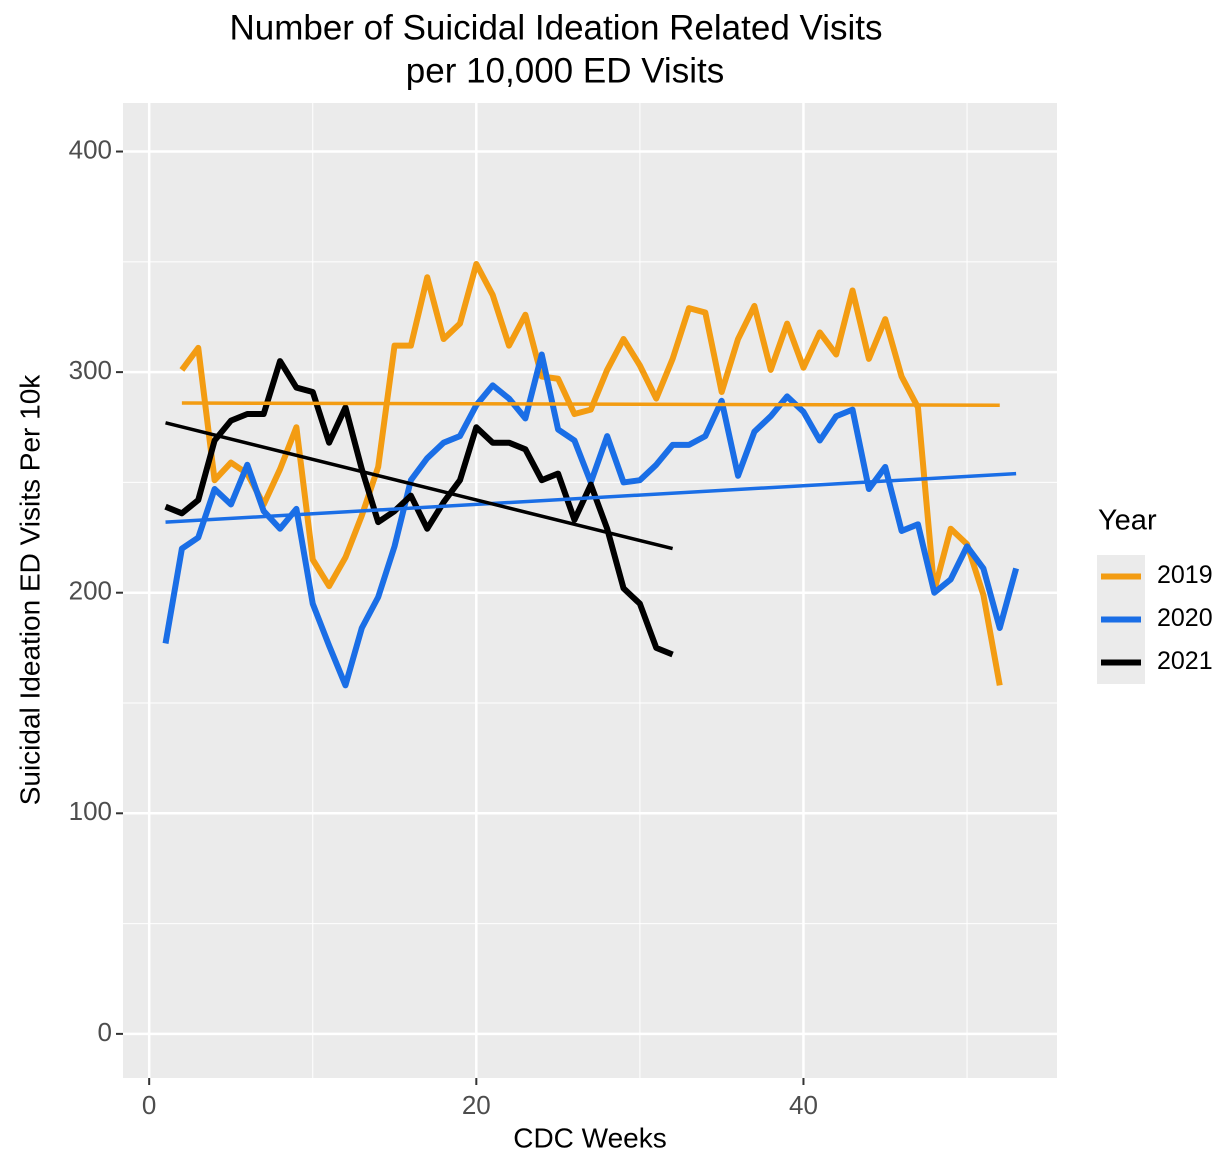  Describe the element at coordinates (90, 370) in the screenshot. I see `y-tick-label: 300` at that location.